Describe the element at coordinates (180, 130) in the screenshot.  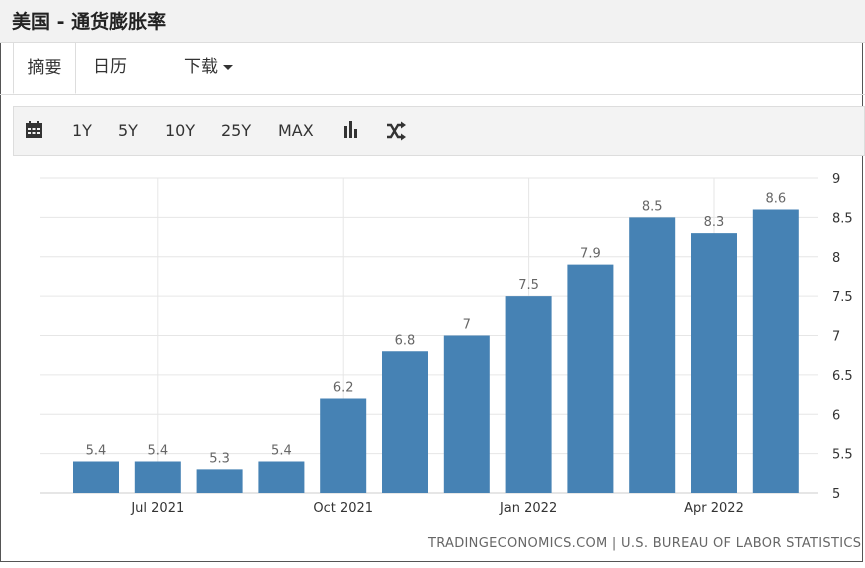
I see `range-10y-button: 10Y` at that location.